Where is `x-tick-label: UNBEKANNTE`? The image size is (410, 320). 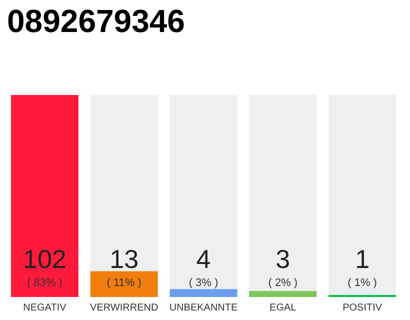 x-tick-label: UNBEKANNTE is located at coordinates (203, 308).